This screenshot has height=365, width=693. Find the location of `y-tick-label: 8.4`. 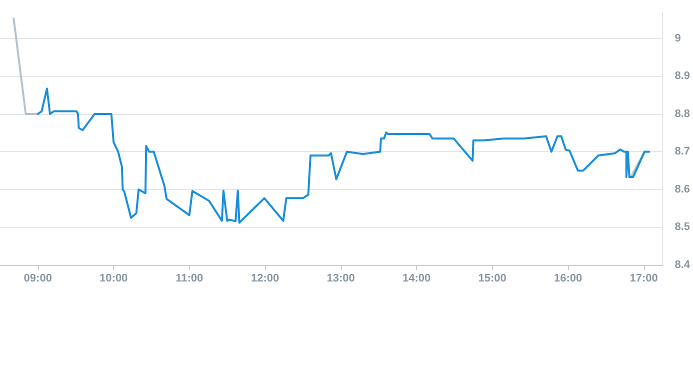

y-tick-label: 8.4 is located at coordinates (682, 265).